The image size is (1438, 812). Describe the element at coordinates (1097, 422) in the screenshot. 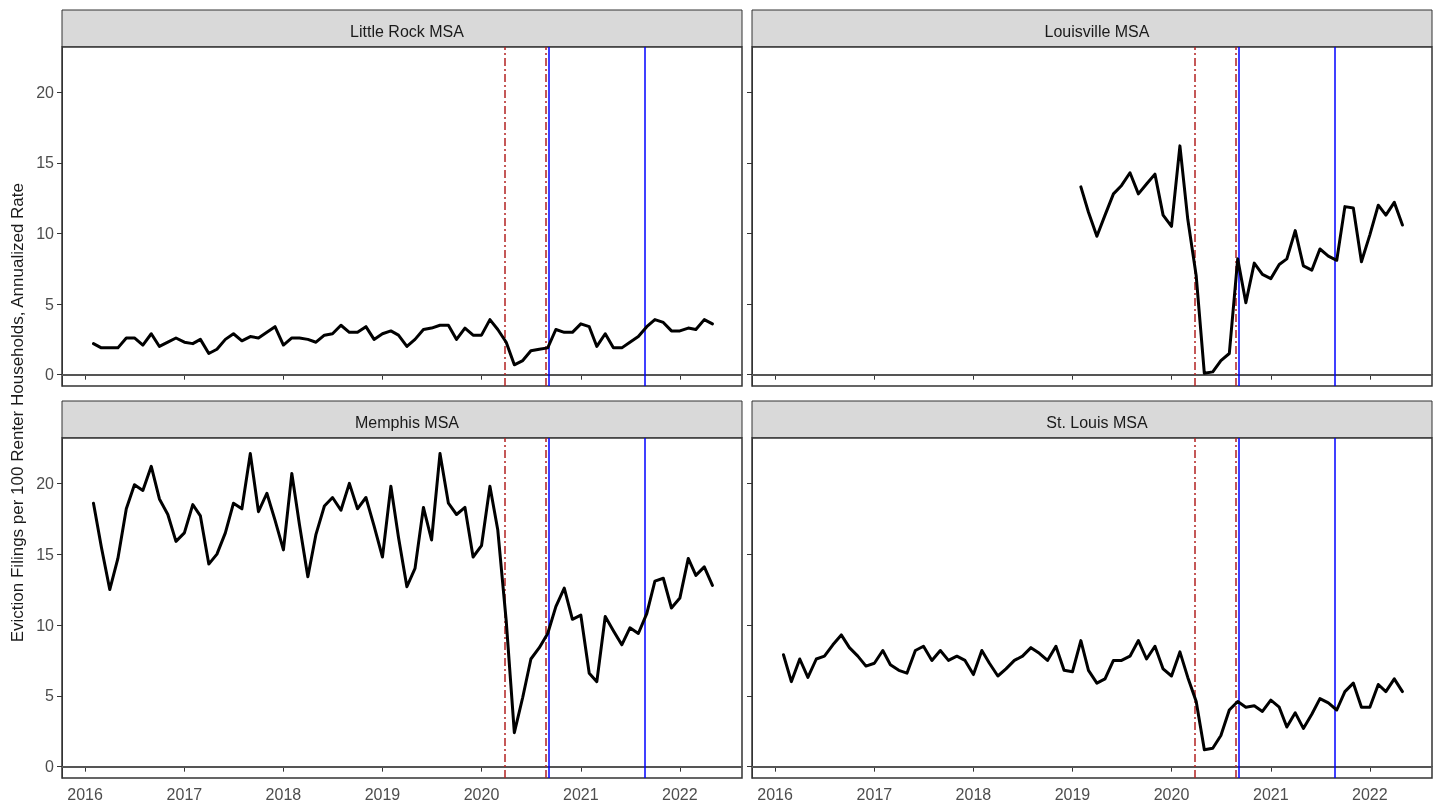

I see `chart-title: St. Louis MSA` at that location.